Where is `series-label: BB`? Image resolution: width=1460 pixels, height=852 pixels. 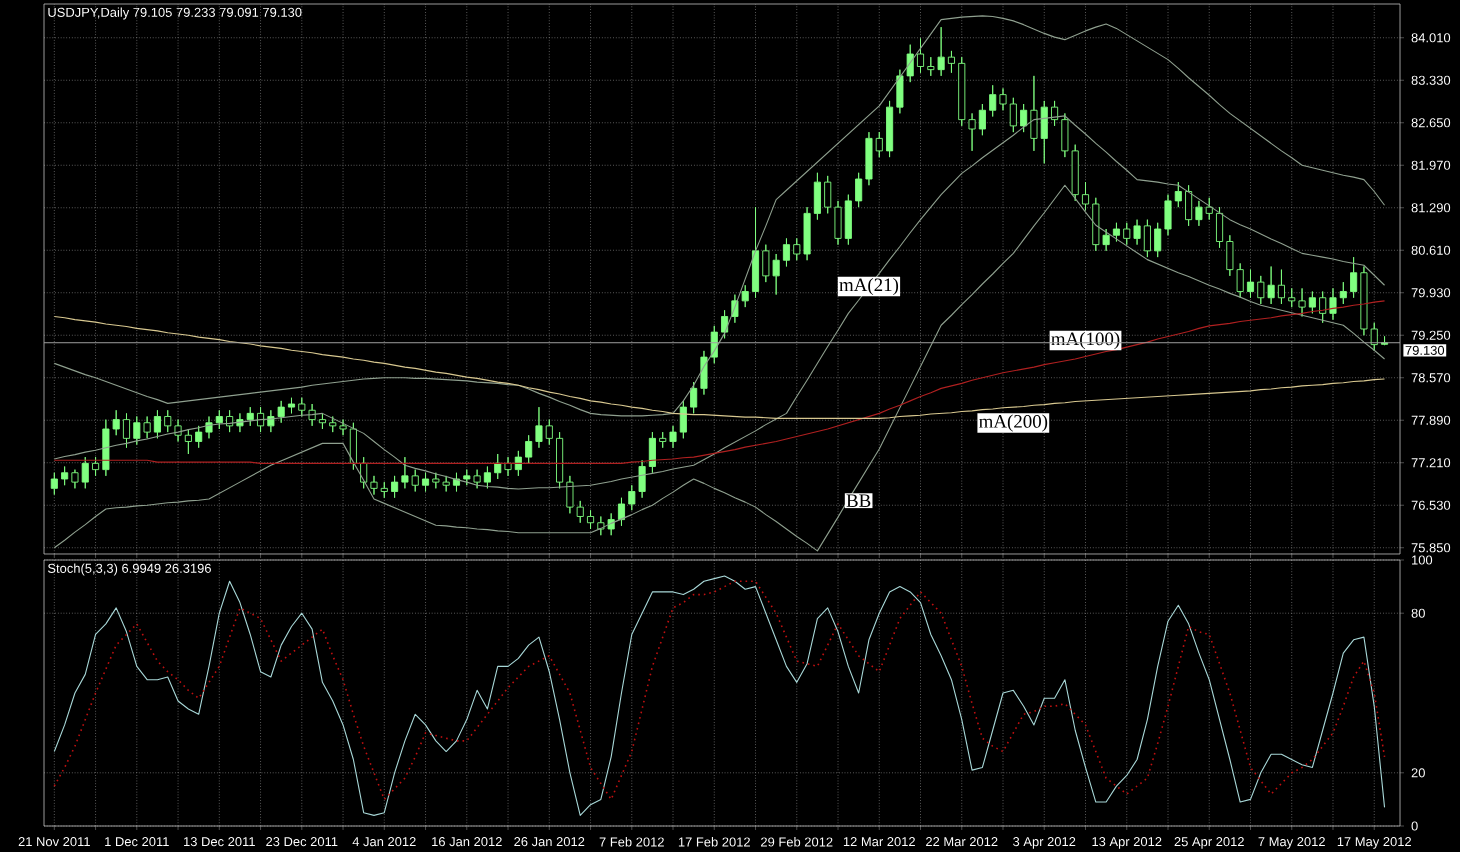 series-label: BB is located at coordinates (858, 500).